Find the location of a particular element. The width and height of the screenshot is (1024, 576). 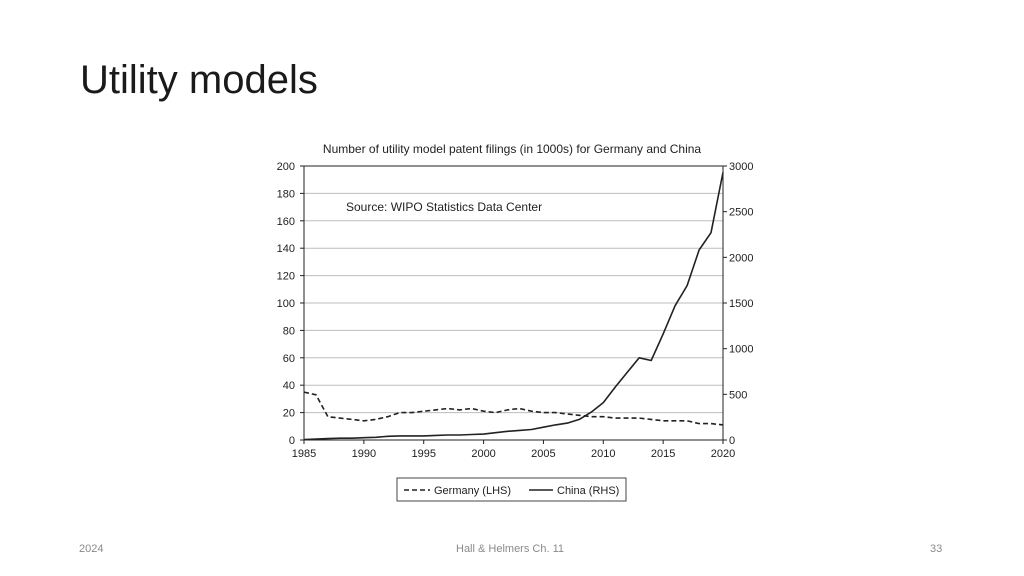

right-tick-label: 1500 is located at coordinates (741, 304).